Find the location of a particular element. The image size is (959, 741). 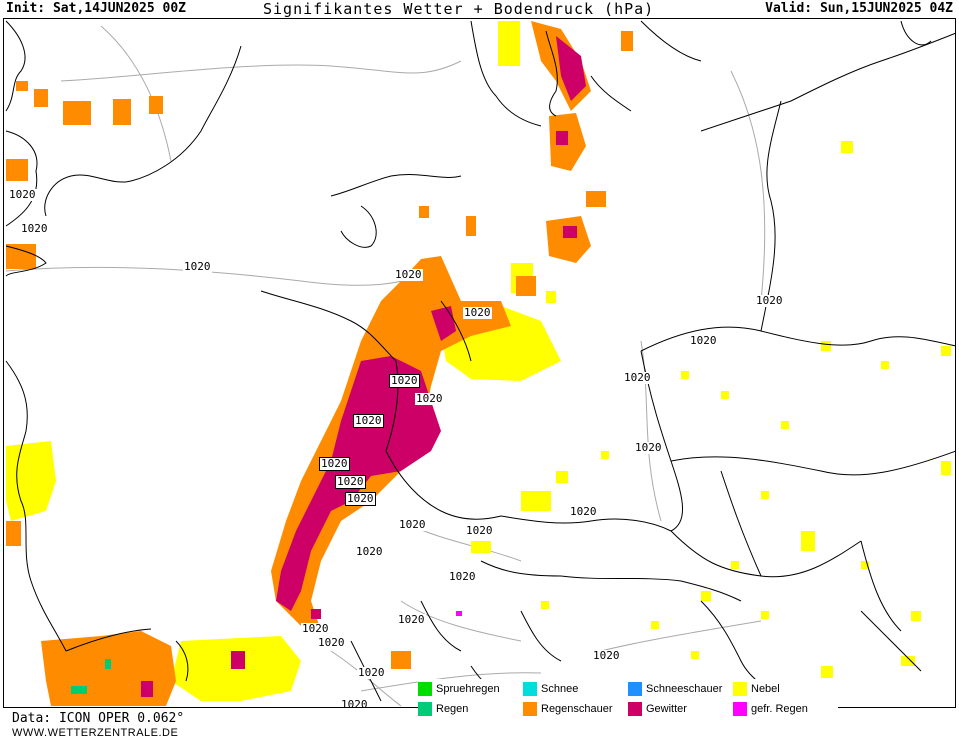

legend-item-regen: Regen is located at coordinates (443, 709).